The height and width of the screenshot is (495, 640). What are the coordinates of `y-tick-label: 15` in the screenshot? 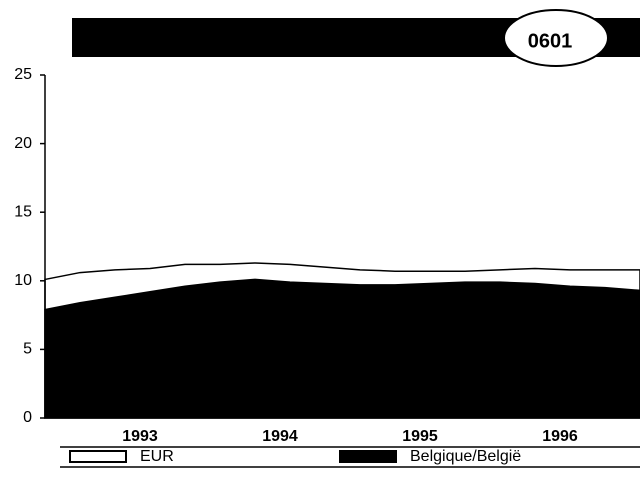 It's located at (23, 211).